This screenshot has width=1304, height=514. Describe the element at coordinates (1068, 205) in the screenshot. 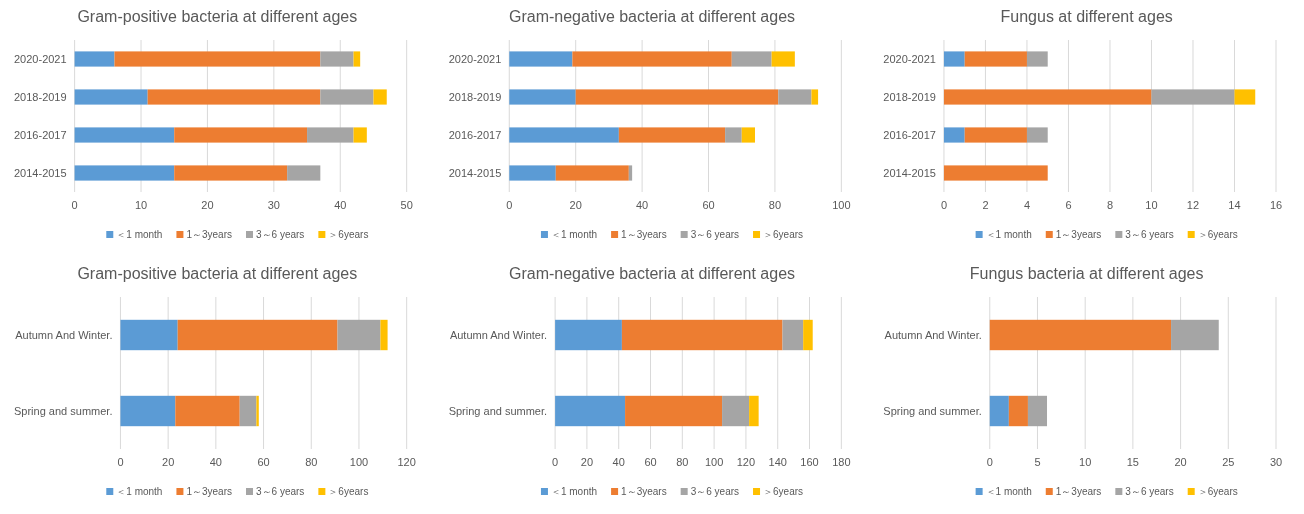

I see `x-tick-label: 6` at that location.